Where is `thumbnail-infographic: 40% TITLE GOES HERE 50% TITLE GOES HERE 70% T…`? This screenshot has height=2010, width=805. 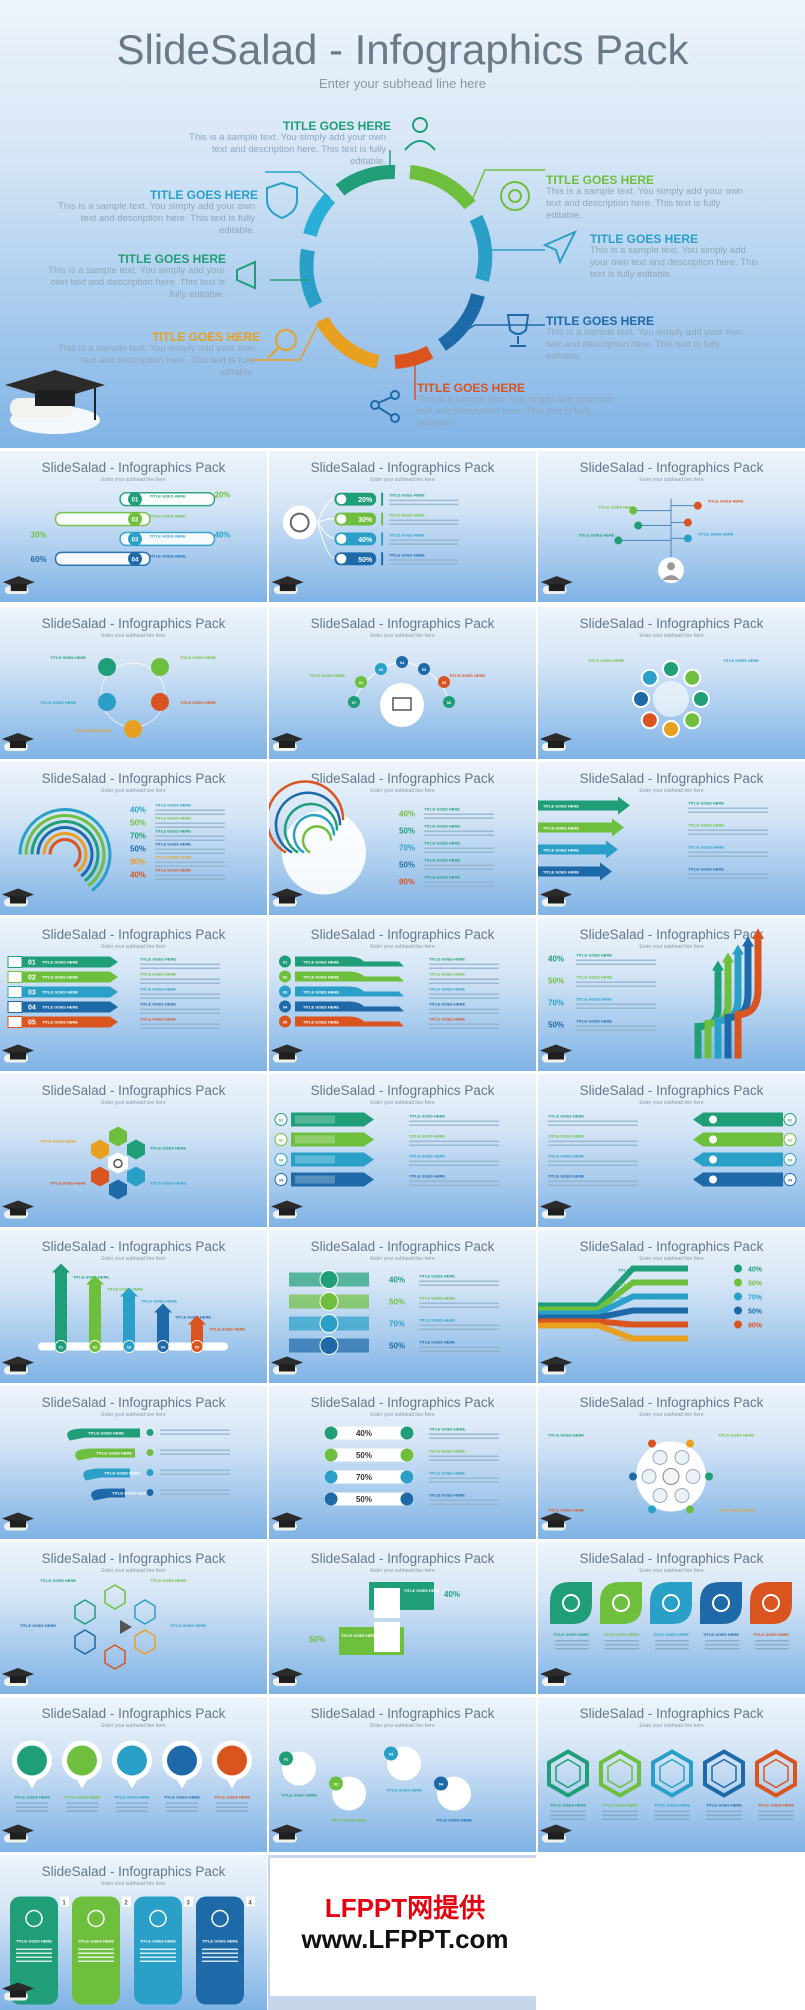 thumbnail-infographic: 40% TITLE GOES HERE 50% TITLE GOES HERE 70% T… is located at coordinates (113, 855).